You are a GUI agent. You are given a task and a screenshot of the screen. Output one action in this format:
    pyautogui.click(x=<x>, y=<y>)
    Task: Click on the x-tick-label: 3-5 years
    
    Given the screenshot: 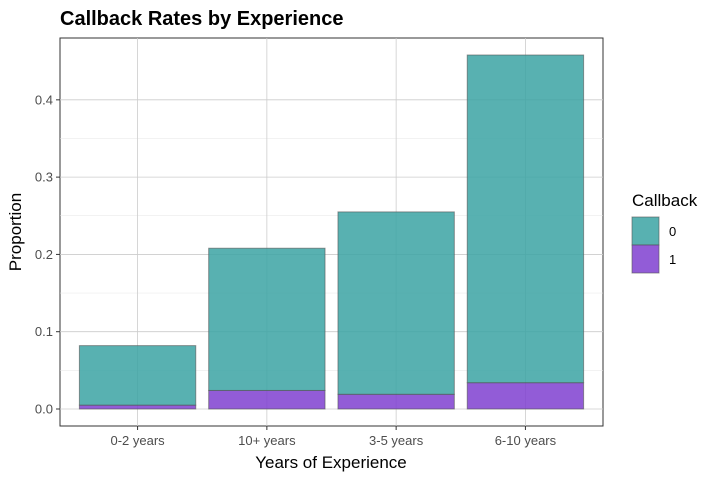 What is the action you would take?
    pyautogui.click(x=396, y=440)
    